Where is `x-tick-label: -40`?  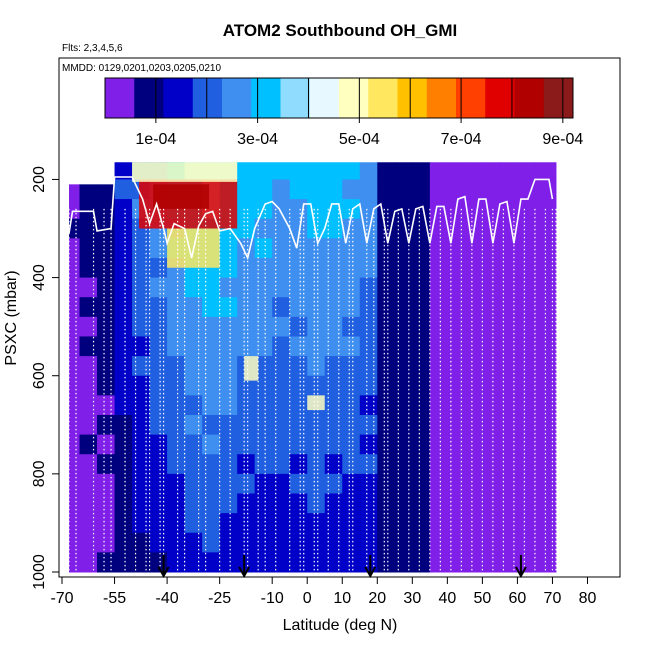 x-tick-label: -40 is located at coordinates (167, 598).